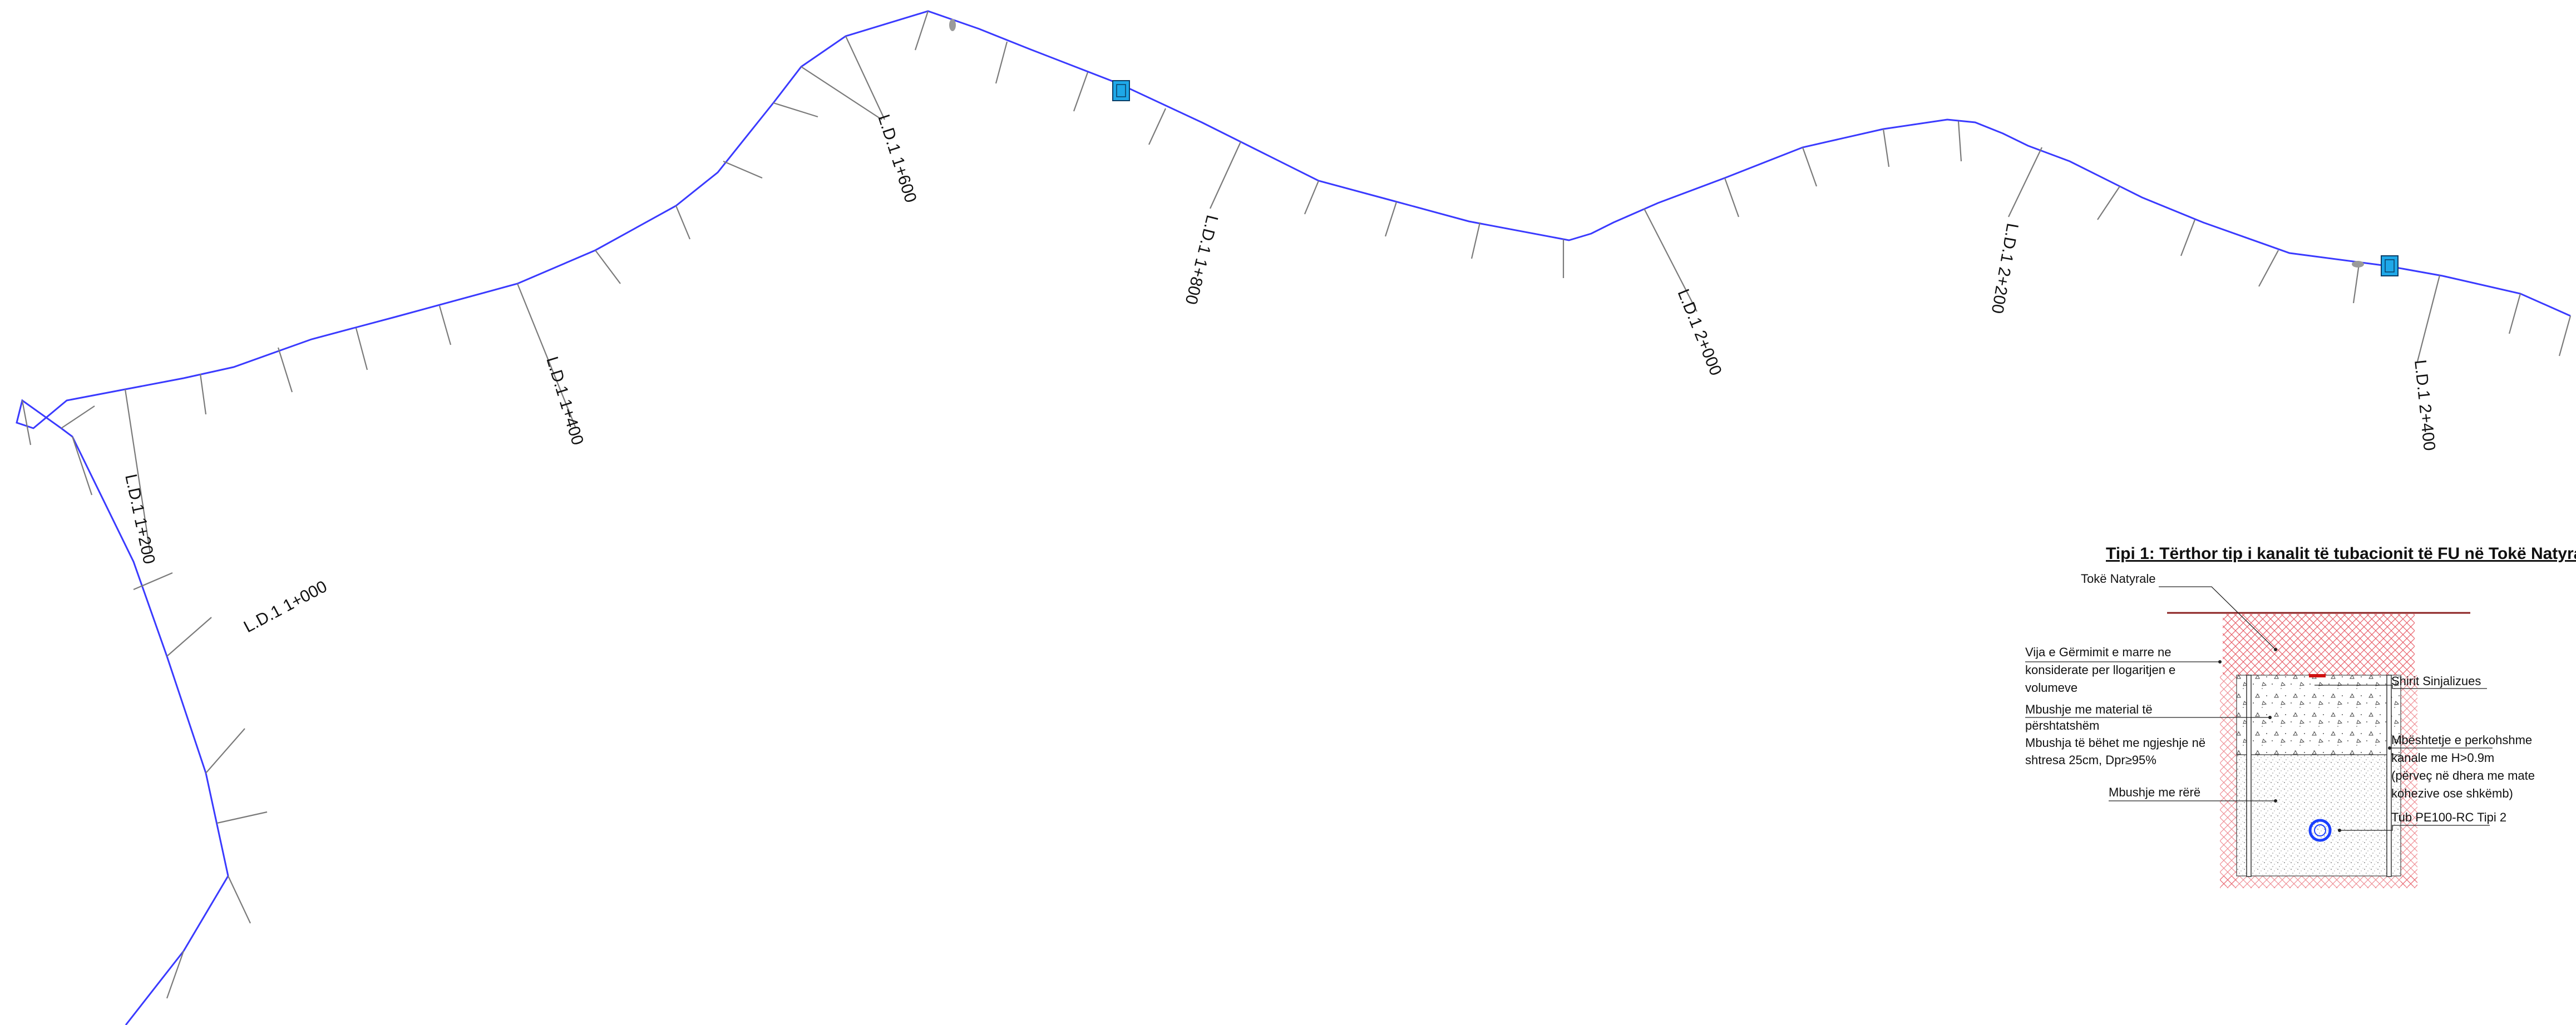 This screenshot has height=1025, width=2576. Describe the element at coordinates (2154, 792) in the screenshot. I see `sand-label: Mbushje me rërë` at that location.